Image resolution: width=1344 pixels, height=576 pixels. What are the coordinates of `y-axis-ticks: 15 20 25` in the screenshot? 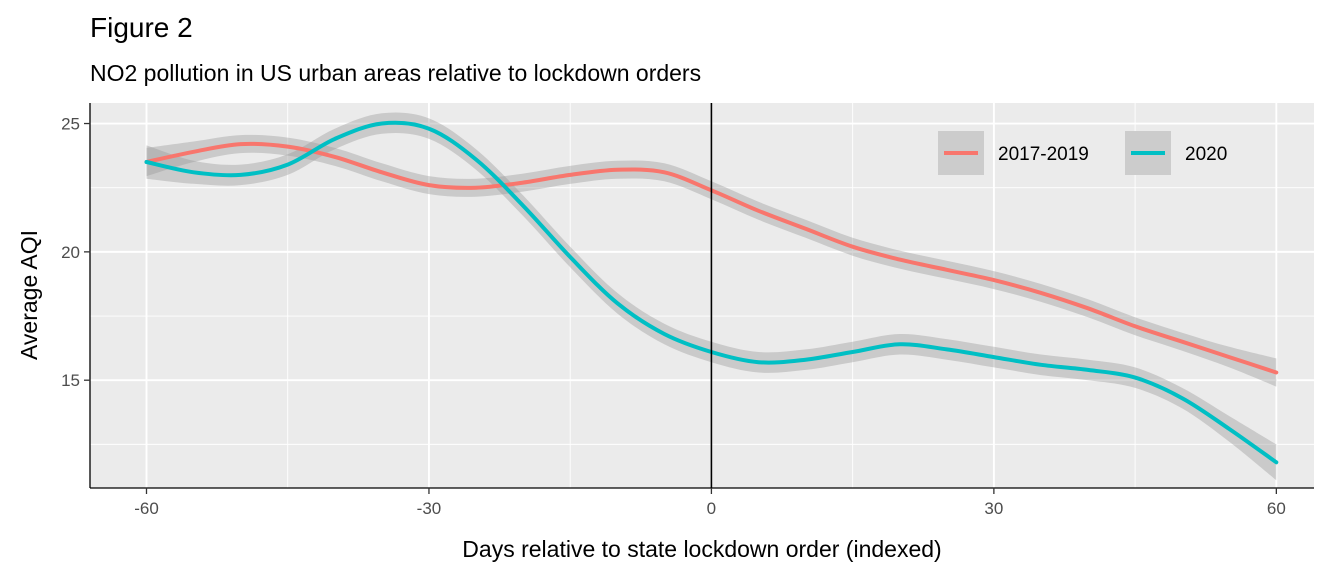 It's located at (75, 252).